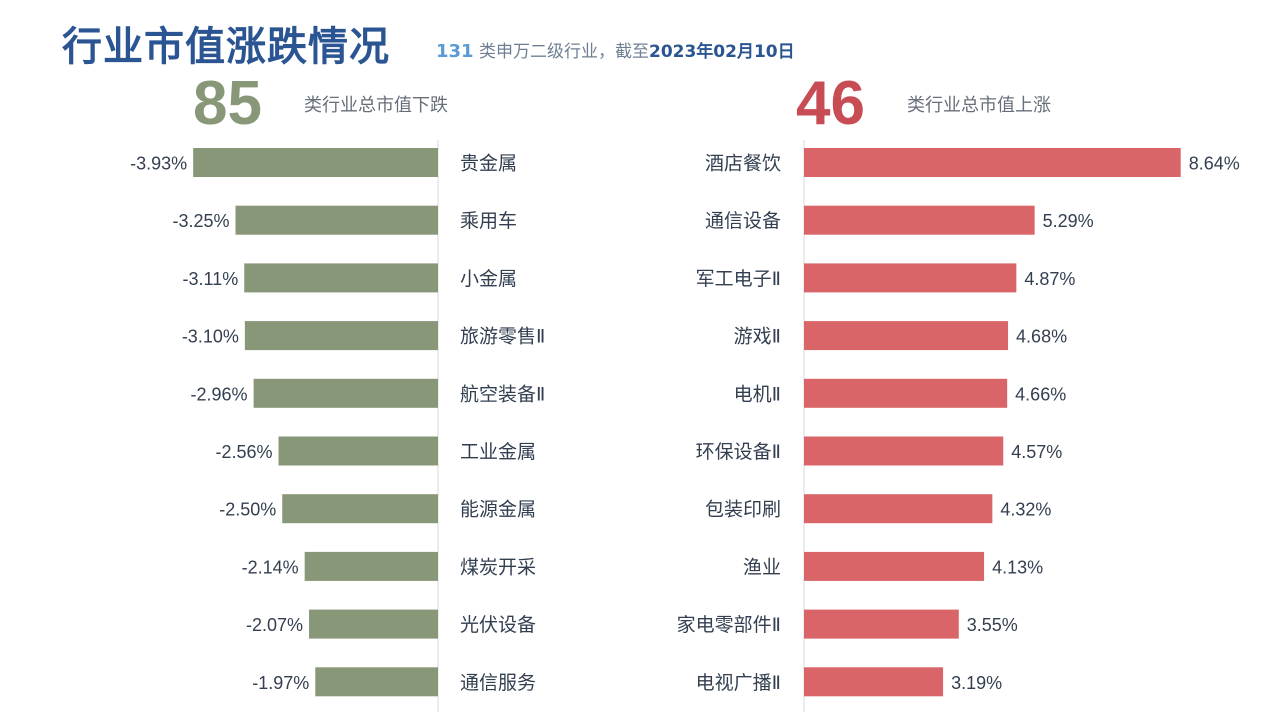  Describe the element at coordinates (762, 567) in the screenshot. I see `up-category-label: 渔业` at that location.